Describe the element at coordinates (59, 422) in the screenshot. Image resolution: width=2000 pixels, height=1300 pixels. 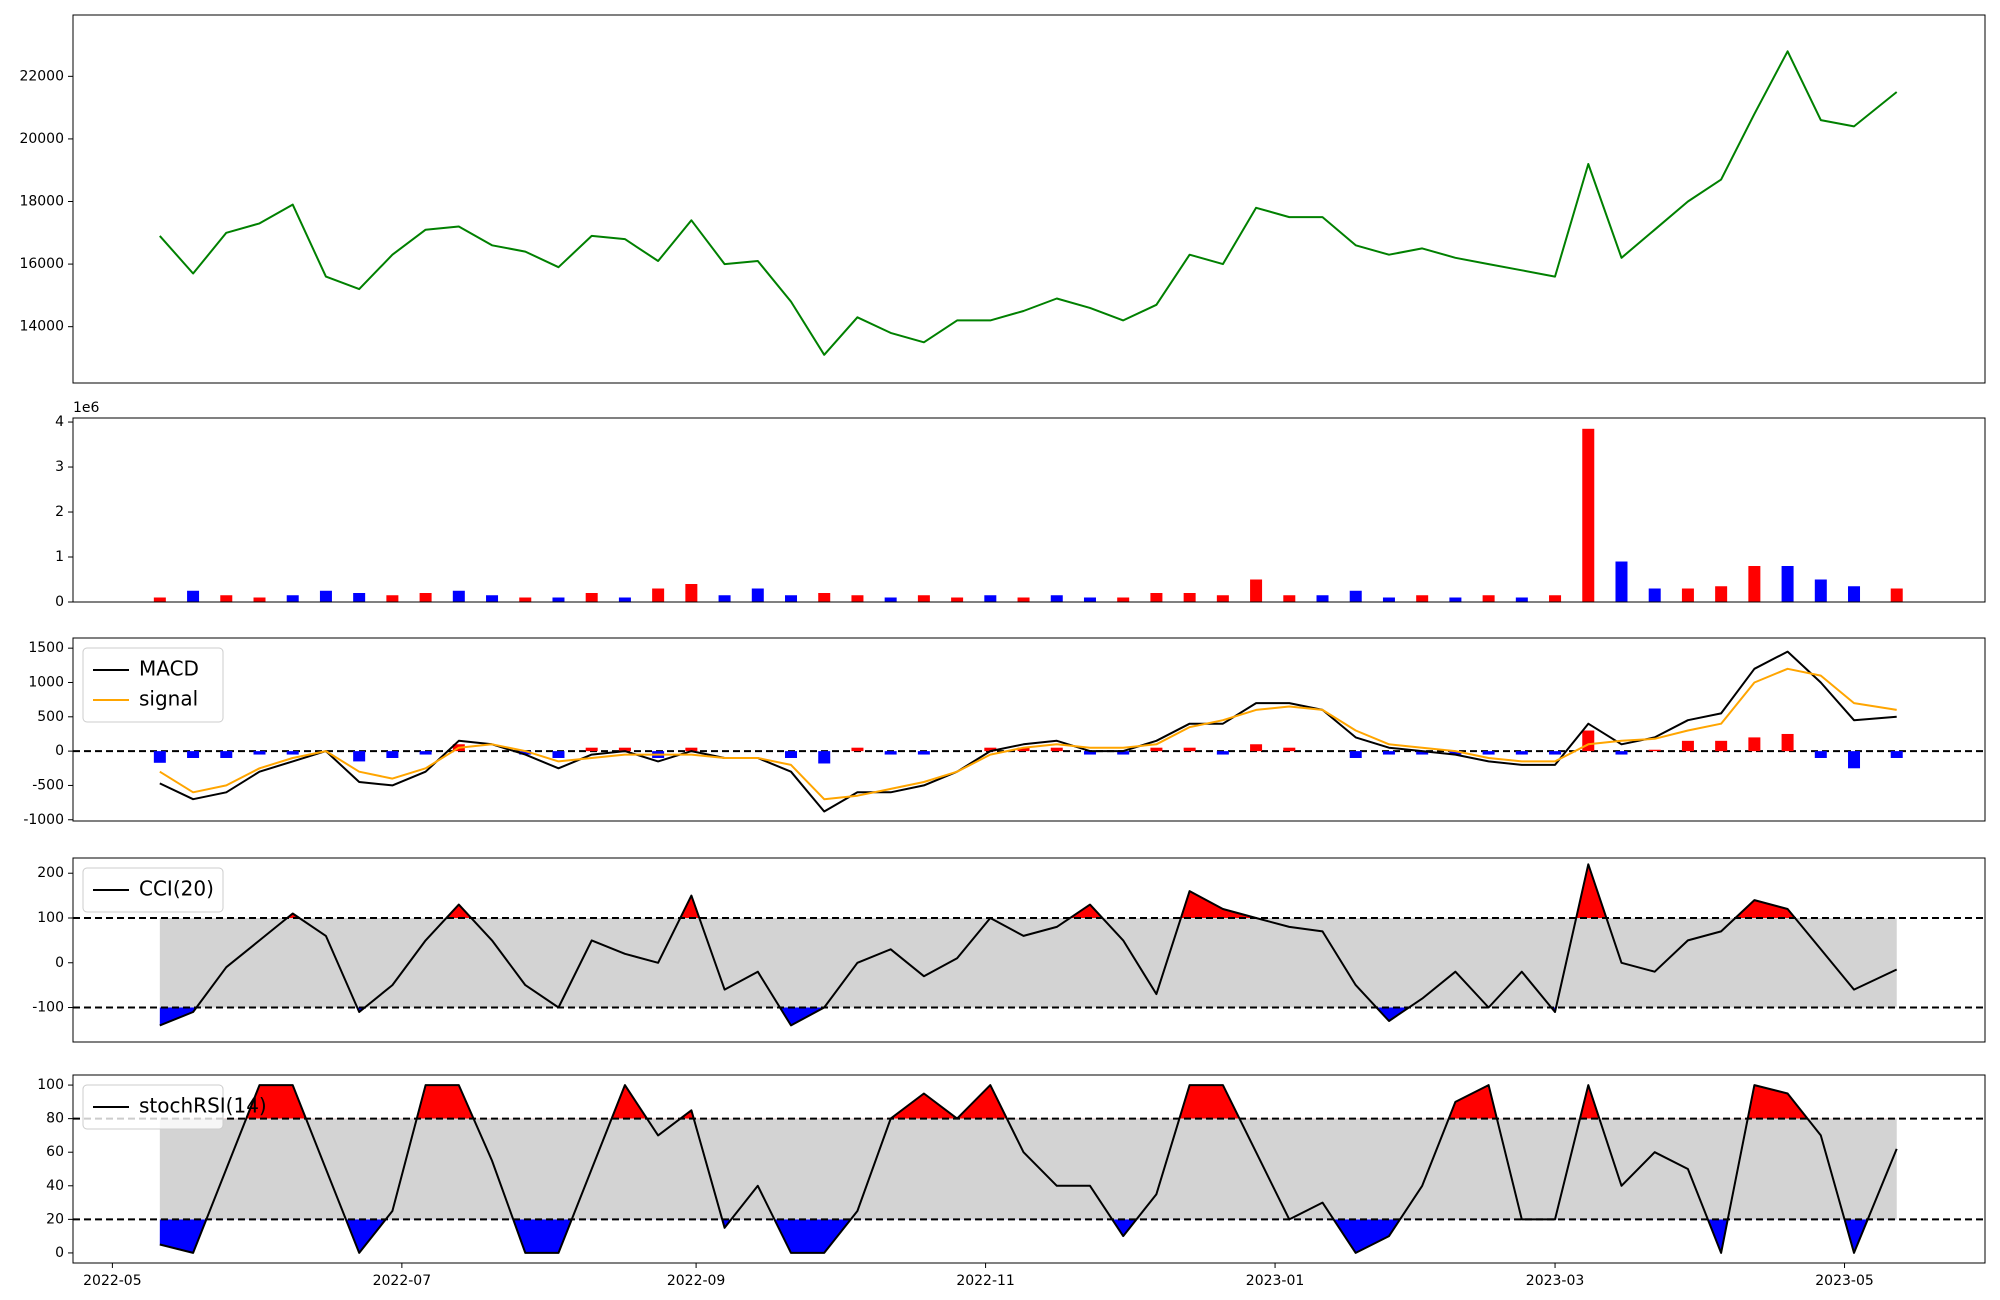
I see `y-tick-label: 4` at that location.